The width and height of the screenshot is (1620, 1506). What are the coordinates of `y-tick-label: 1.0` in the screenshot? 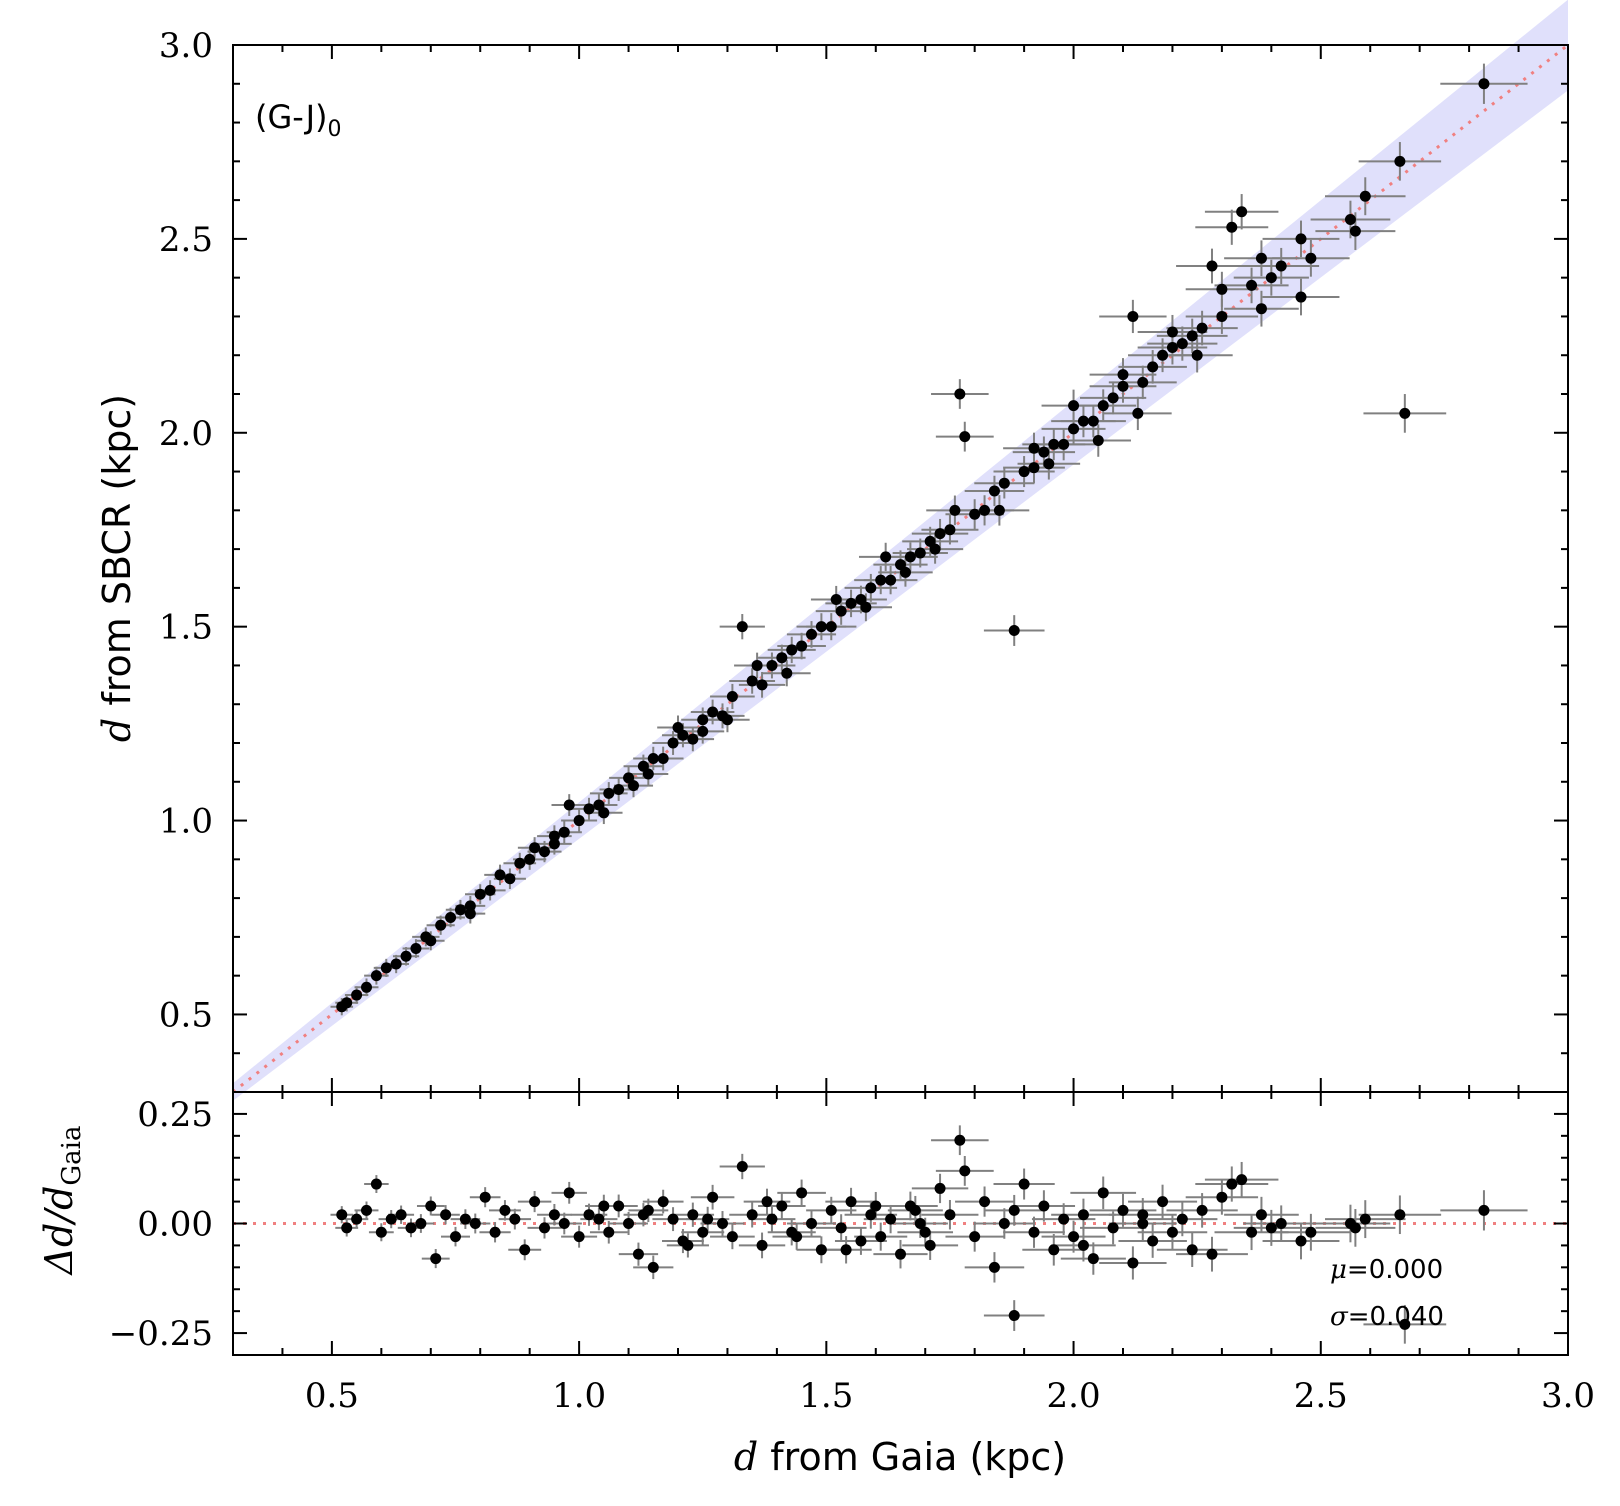 It's located at (186, 822).